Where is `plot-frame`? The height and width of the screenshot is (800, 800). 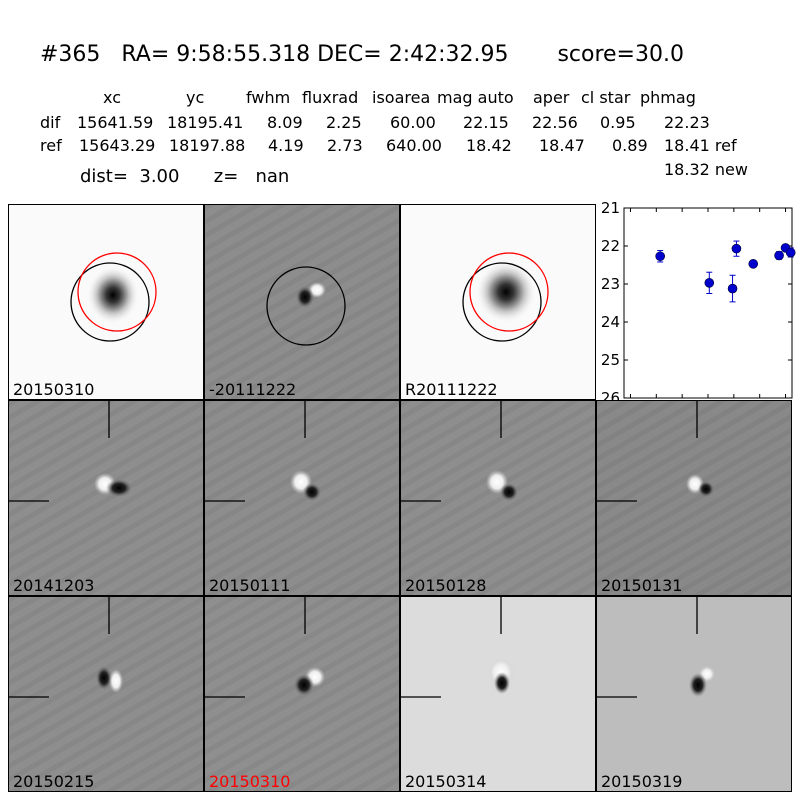 plot-frame is located at coordinates (708, 303).